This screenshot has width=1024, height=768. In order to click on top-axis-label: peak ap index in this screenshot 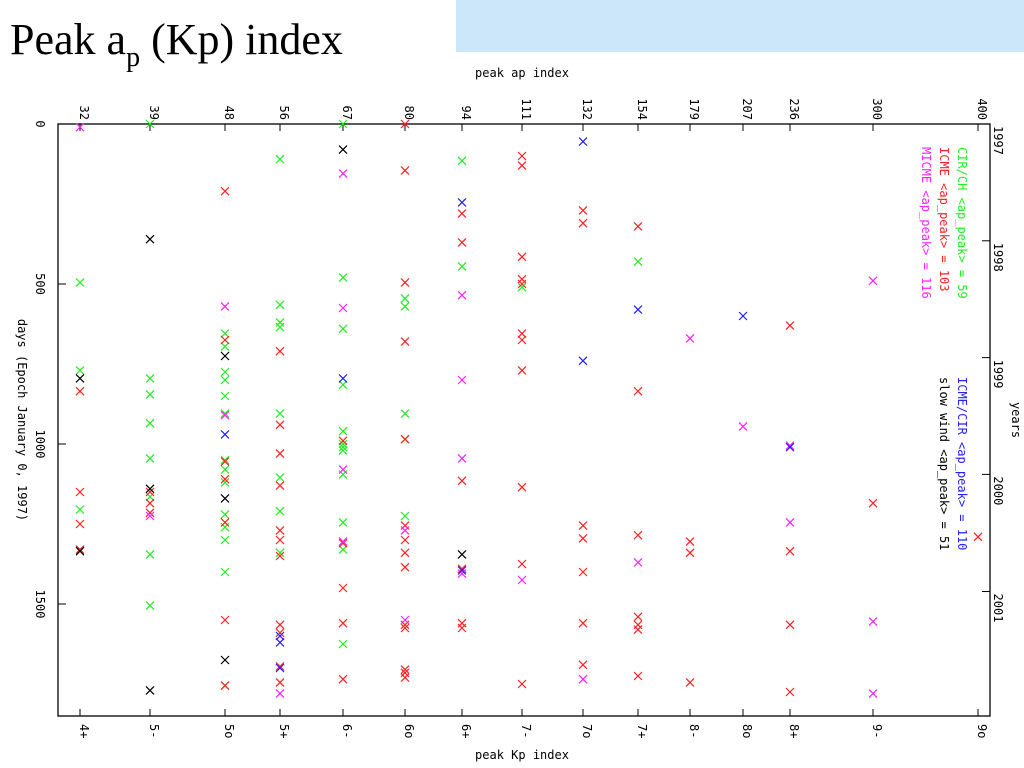, I will do `click(522, 73)`.